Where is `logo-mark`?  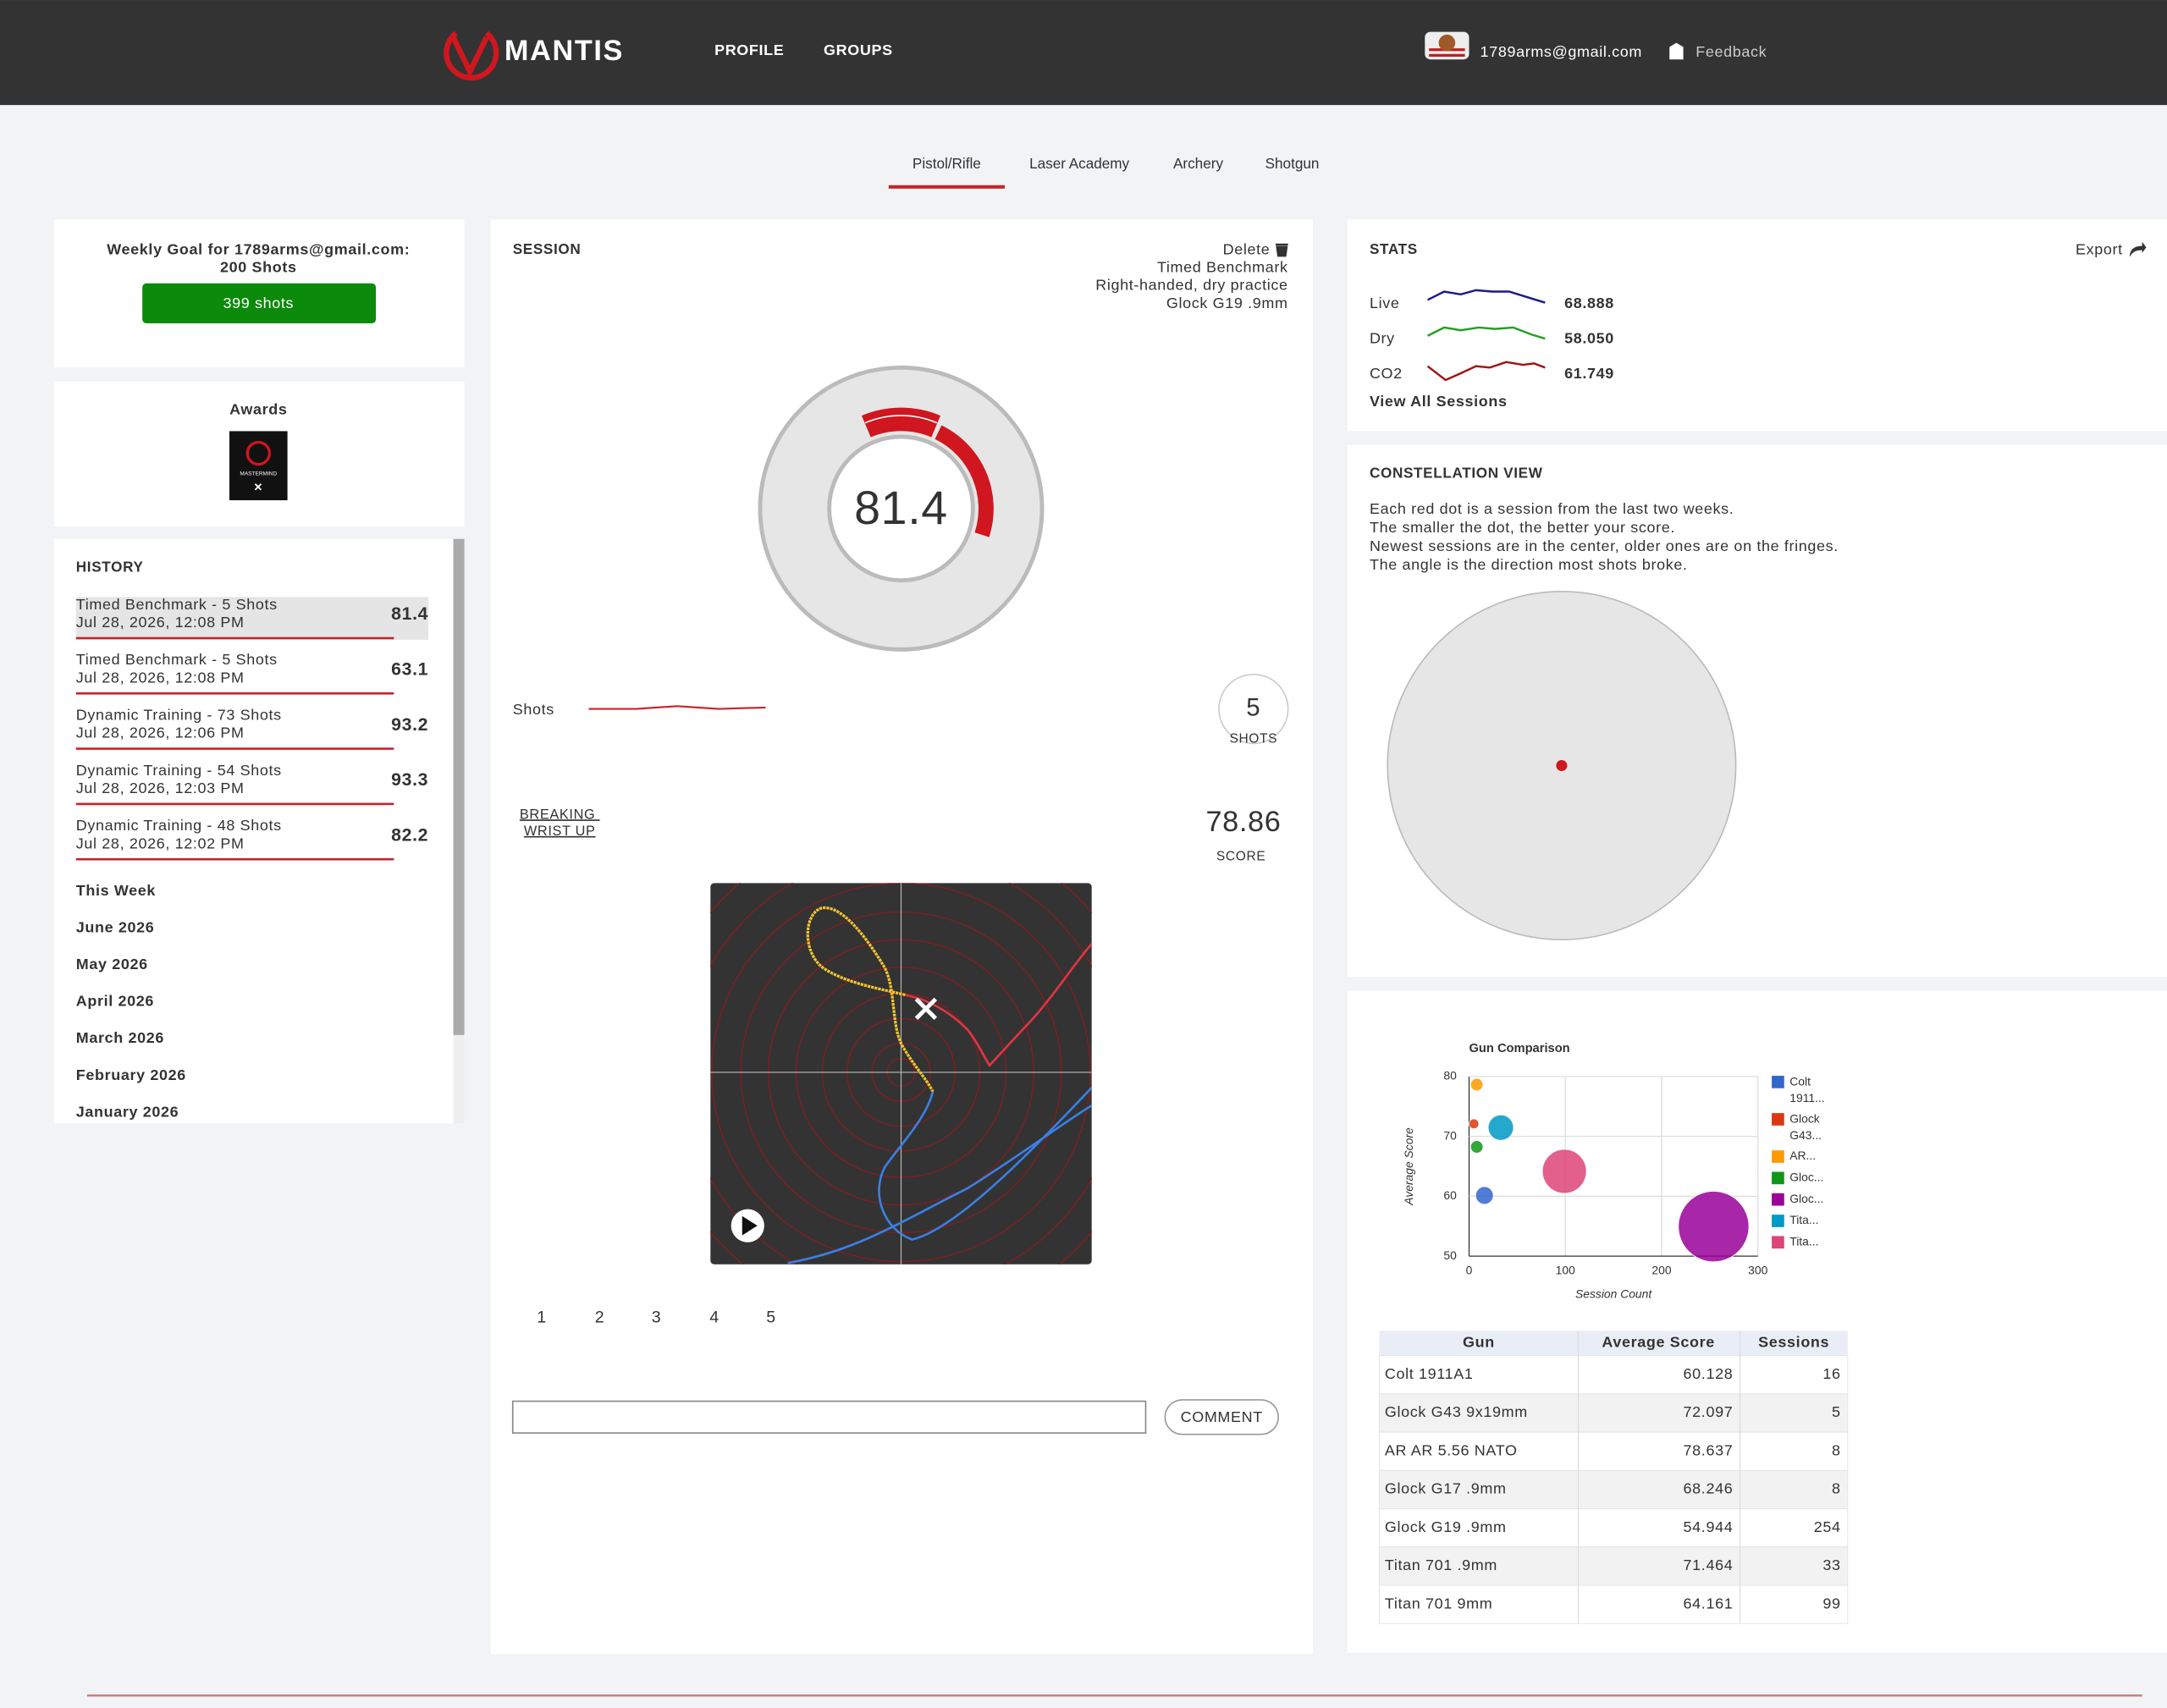 logo-mark is located at coordinates (471, 56).